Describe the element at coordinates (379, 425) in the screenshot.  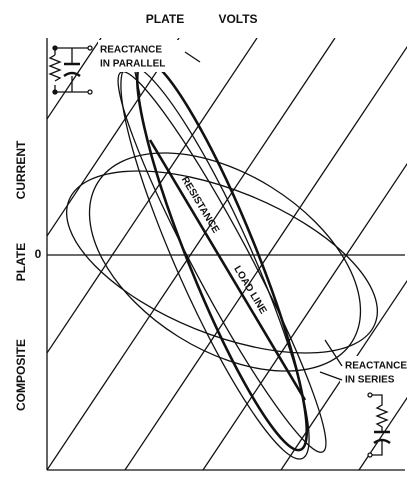
I see `series-circuit-icon` at that location.